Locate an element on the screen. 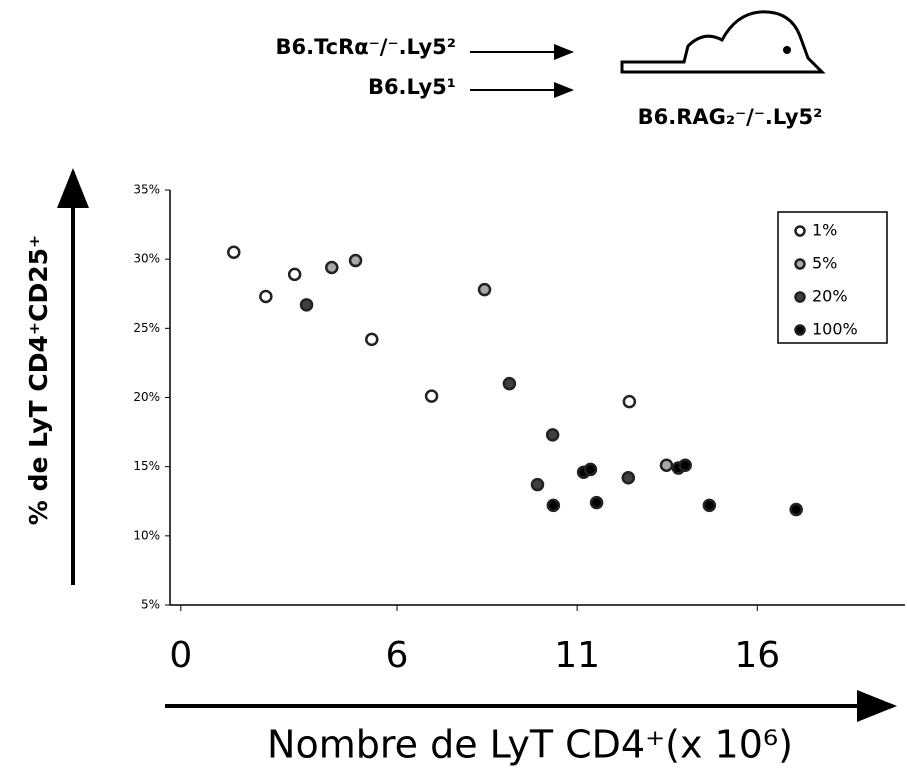 The height and width of the screenshot is (772, 907). donor-label: B6.Ly5¹ is located at coordinates (412, 87).